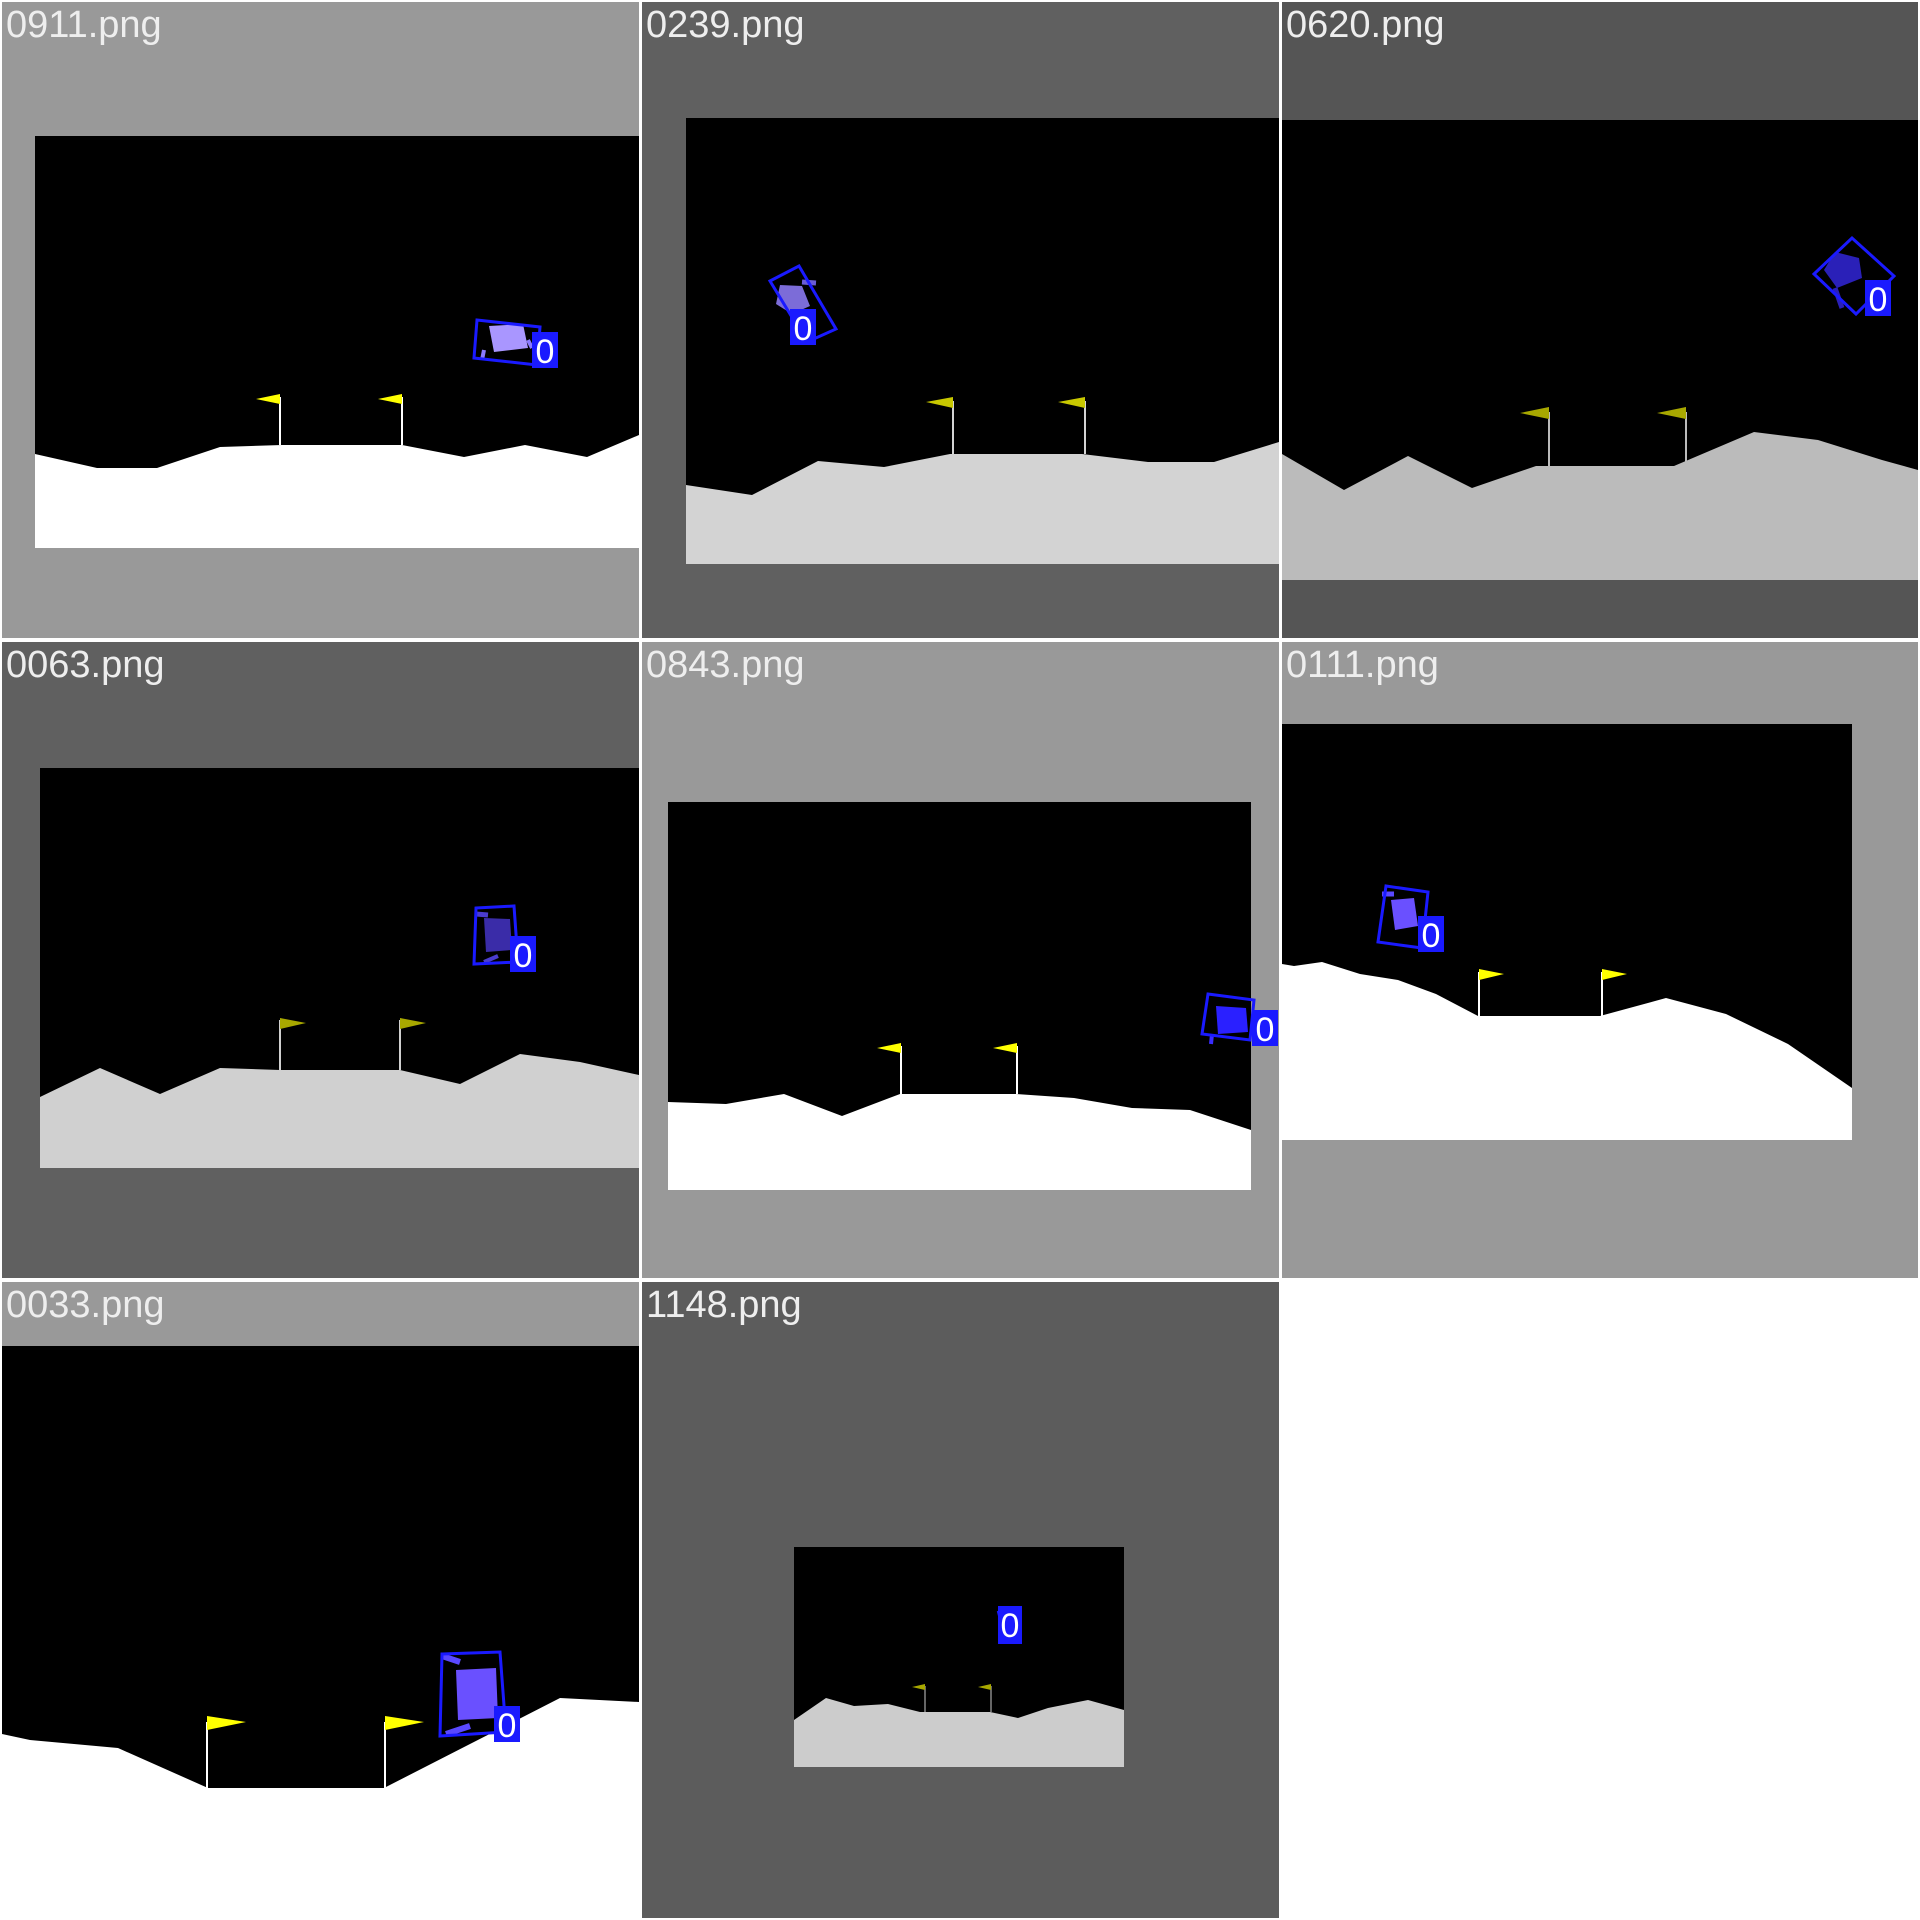  What do you see at coordinates (1365, 25) in the screenshot?
I see `filename-label: 0620.png` at bounding box center [1365, 25].